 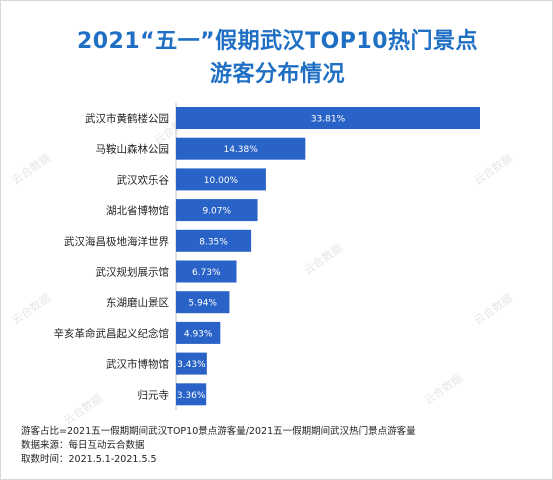 What do you see at coordinates (133, 272) in the screenshot?
I see `category-label: 武汉规划展示馆` at bounding box center [133, 272].